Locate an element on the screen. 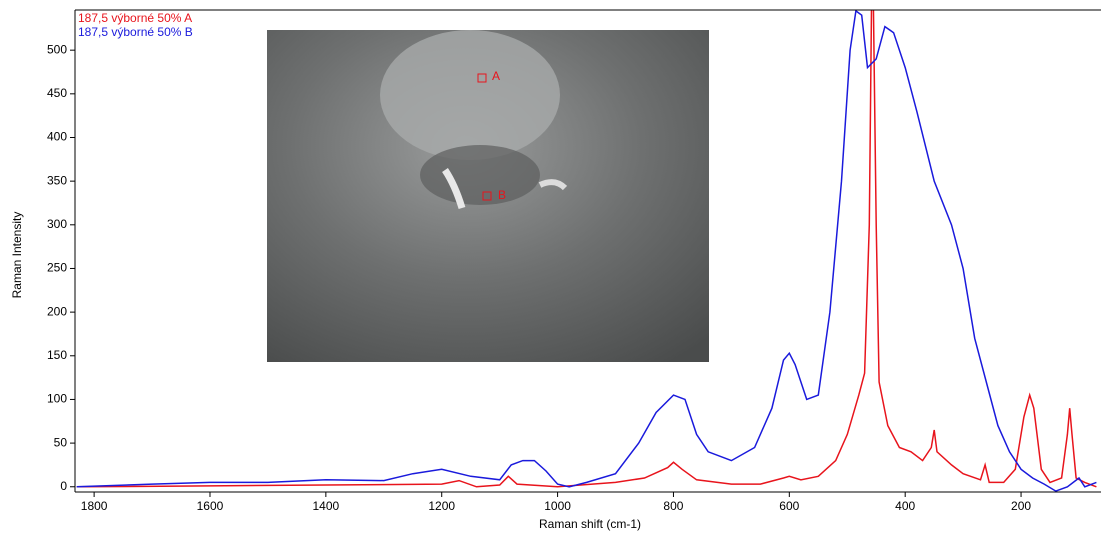 The height and width of the screenshot is (534, 1101). x-tick-label: 800 is located at coordinates (673, 506).